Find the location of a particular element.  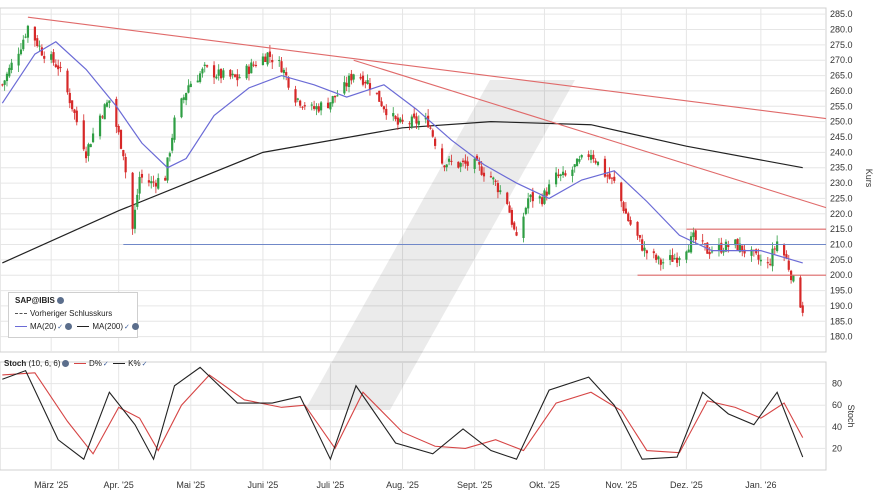

stoch-title: Stoch is located at coordinates (15, 363).